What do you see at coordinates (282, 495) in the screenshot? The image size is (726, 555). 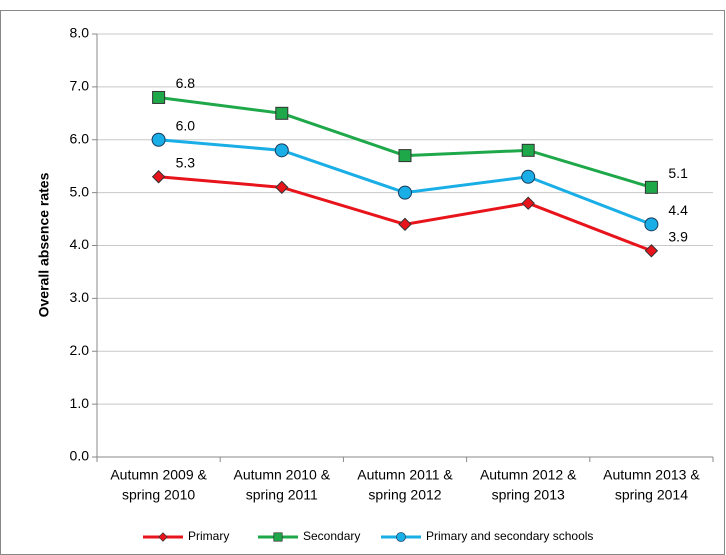 I see `x-tick-label: spring 2011` at bounding box center [282, 495].